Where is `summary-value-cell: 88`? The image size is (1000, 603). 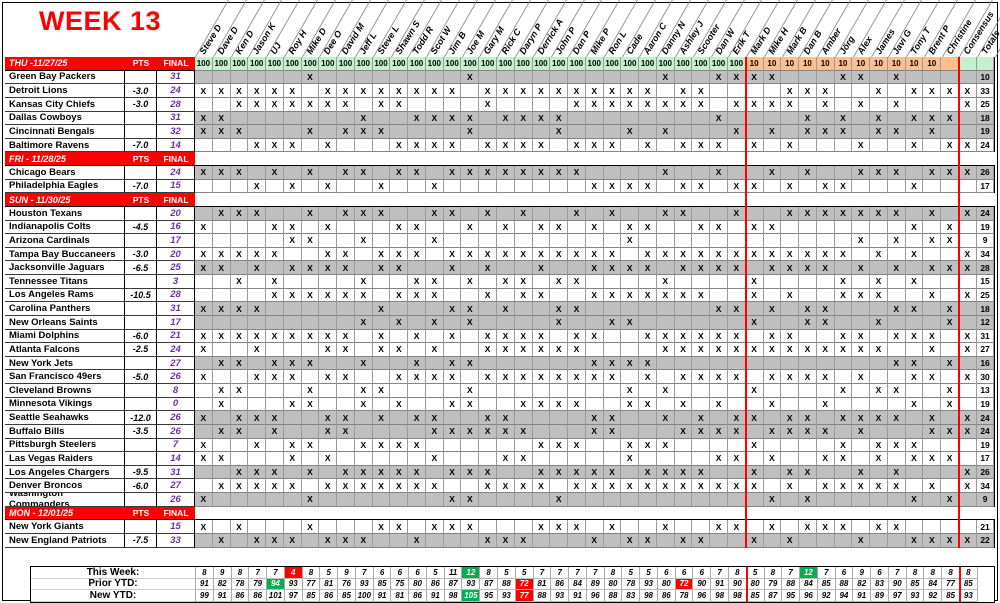
summary-value-cell: 88 is located at coordinates (613, 596).